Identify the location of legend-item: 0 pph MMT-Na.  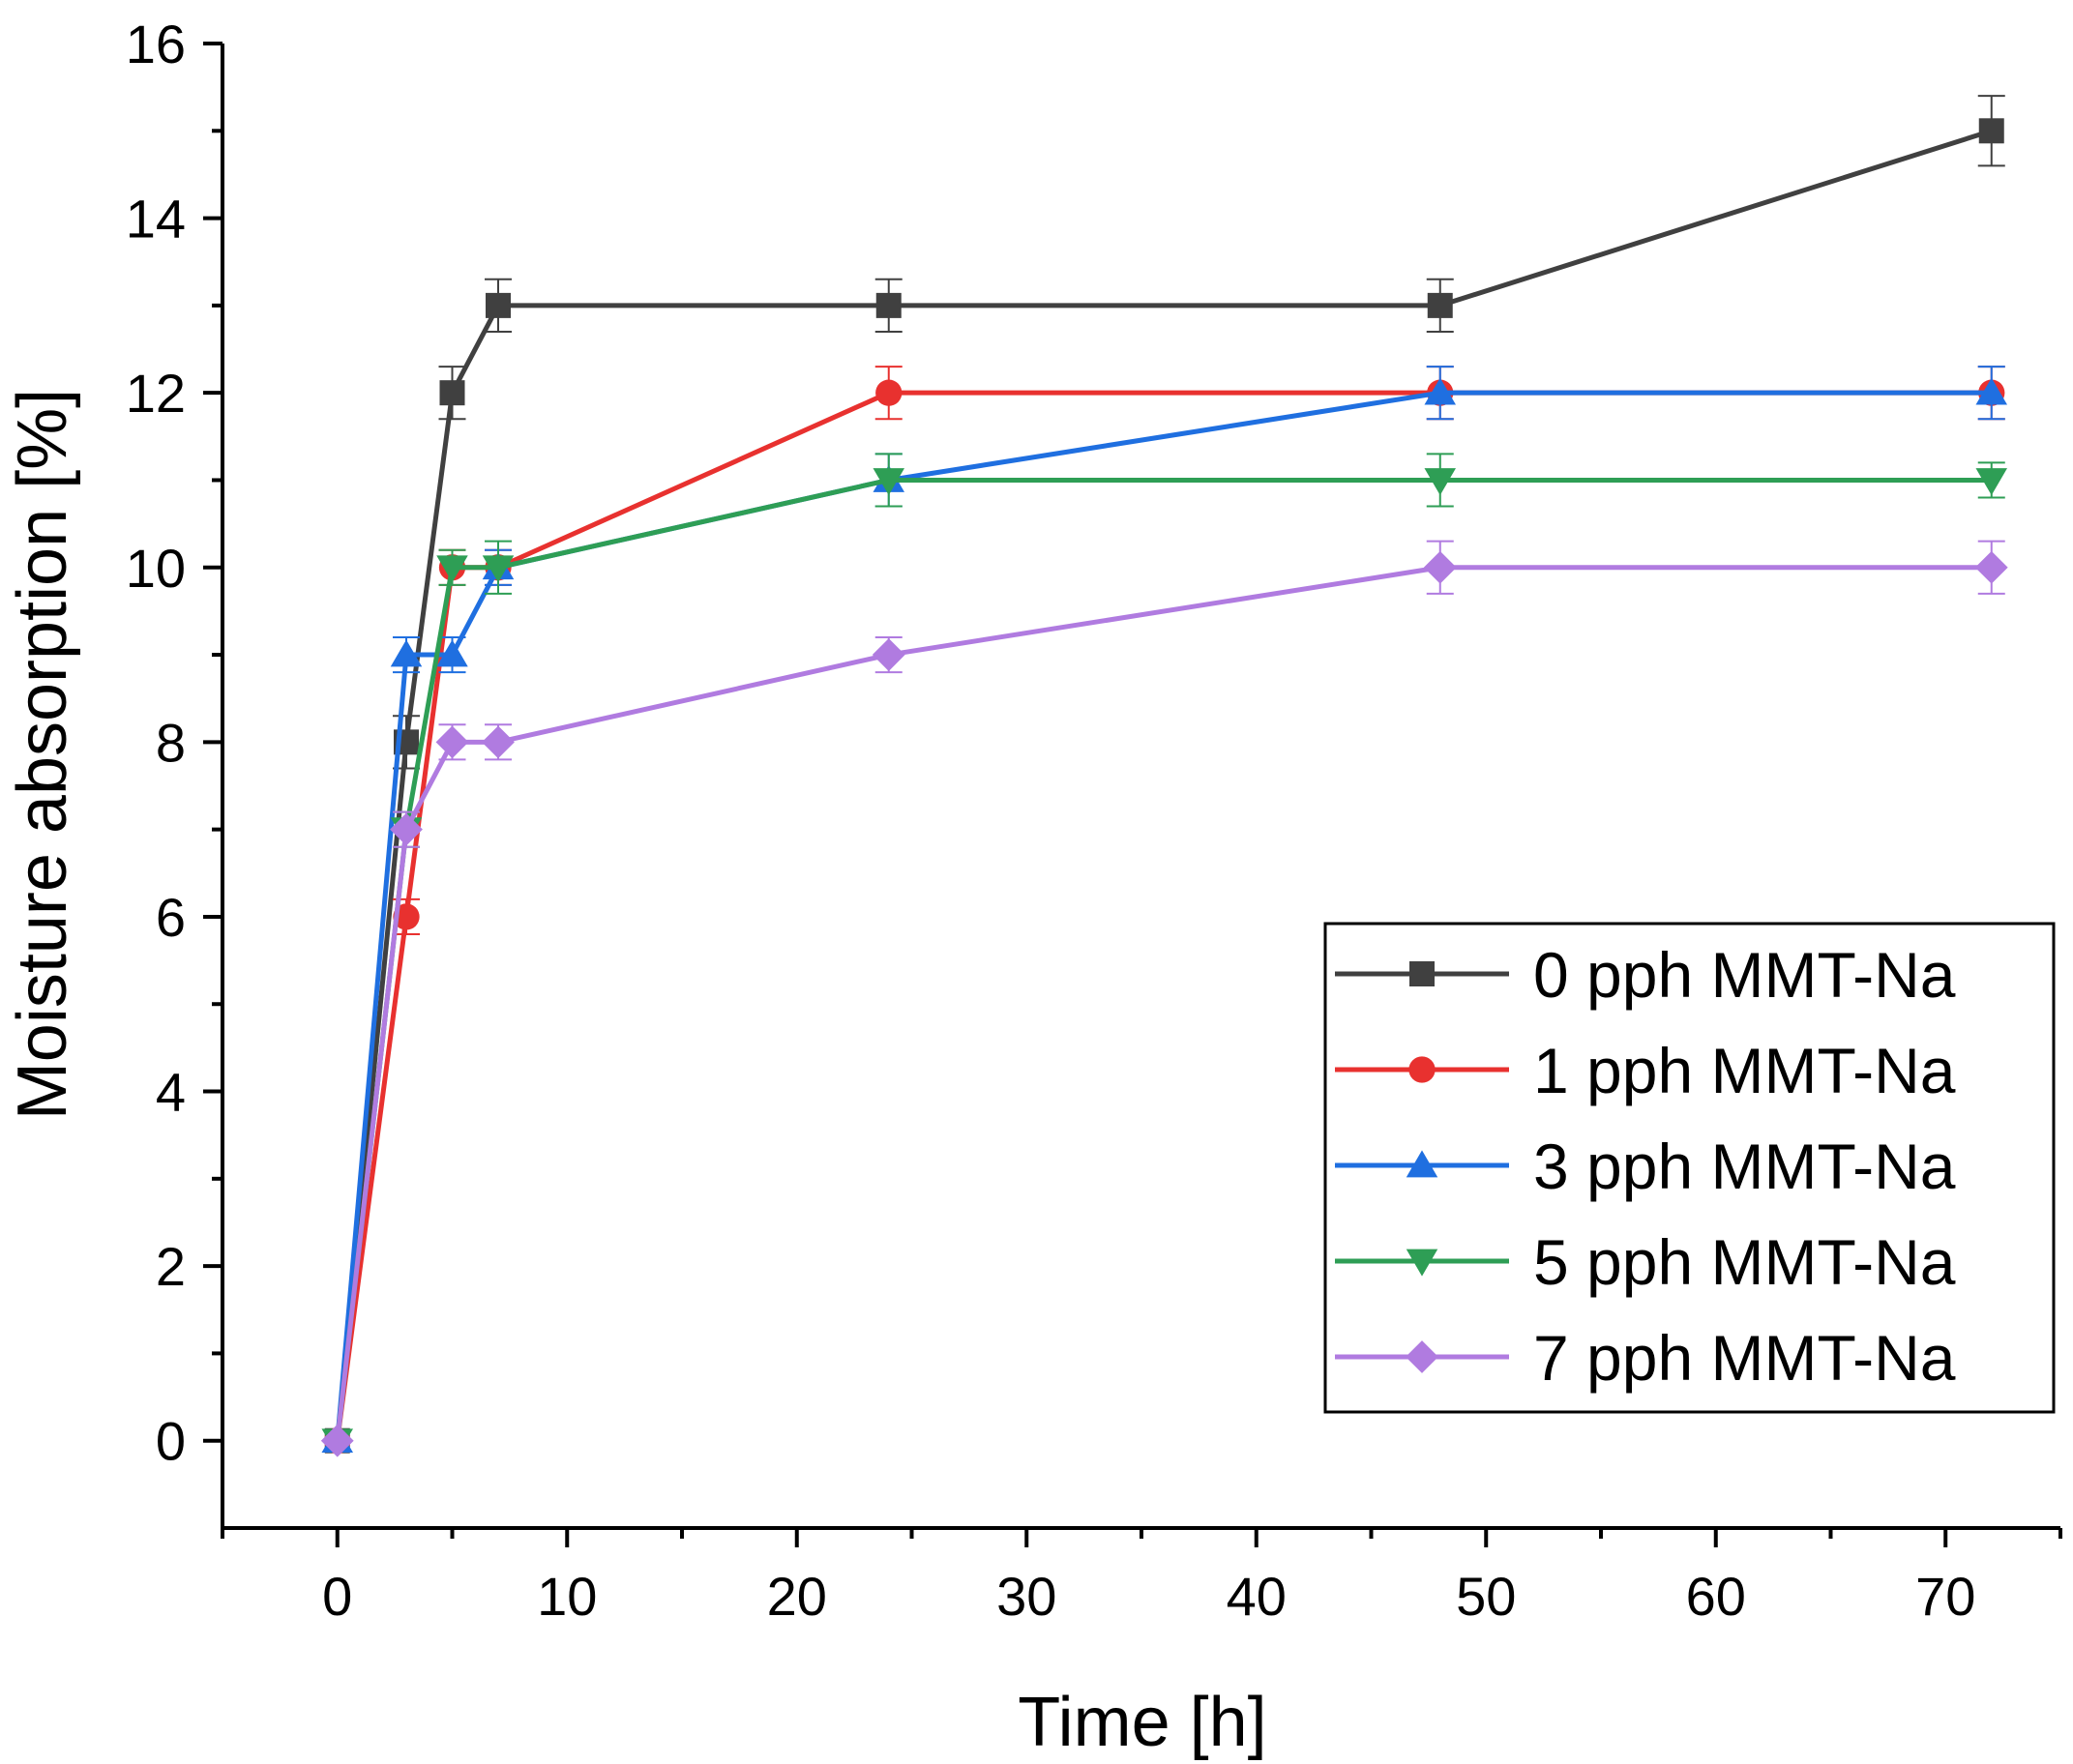
(1645, 975).